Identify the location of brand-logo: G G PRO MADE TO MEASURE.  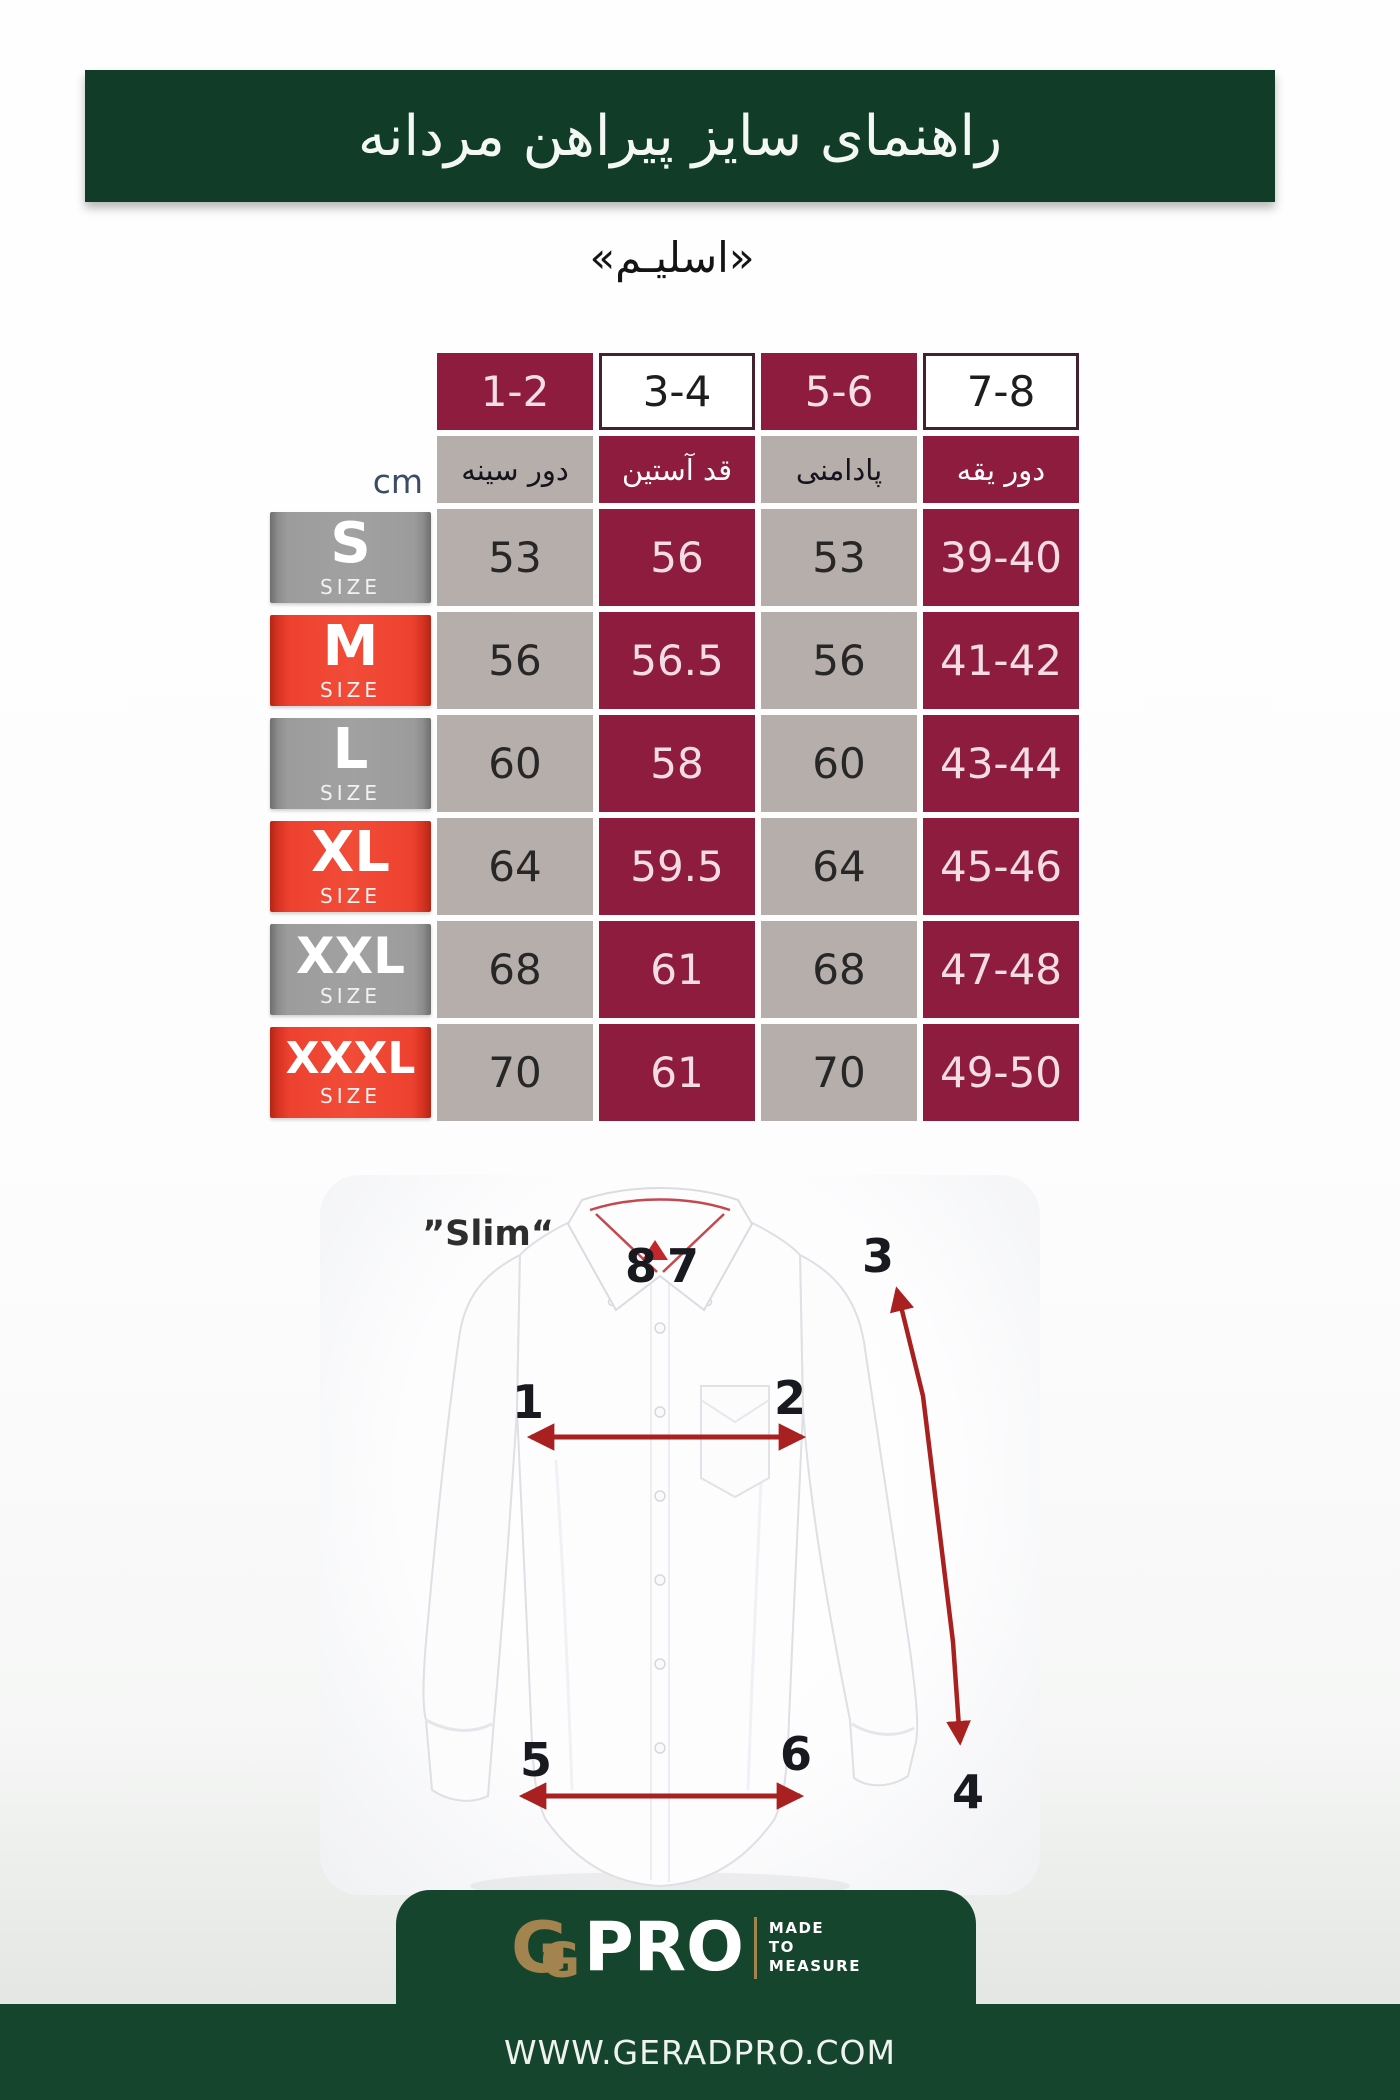
(686, 1948).